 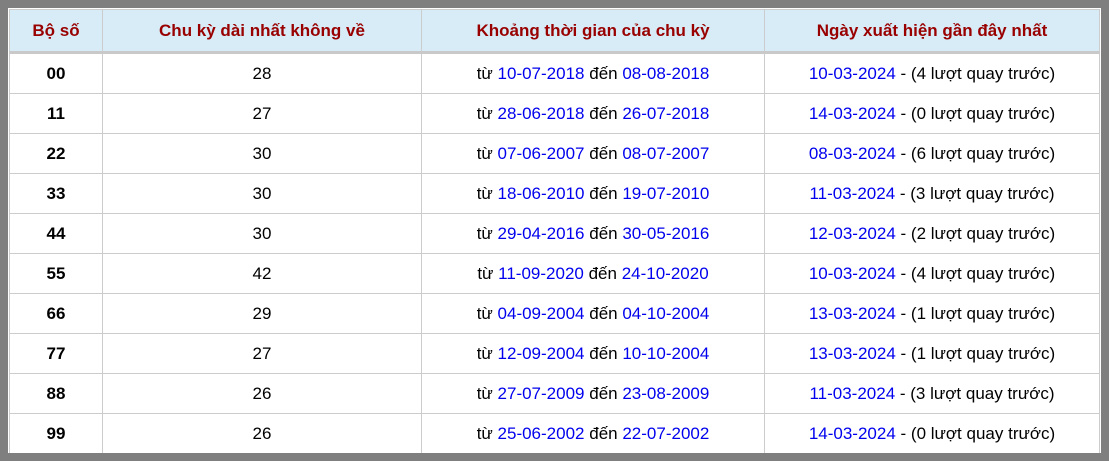 I want to click on cycle-length-cell: 29, so click(x=262, y=313).